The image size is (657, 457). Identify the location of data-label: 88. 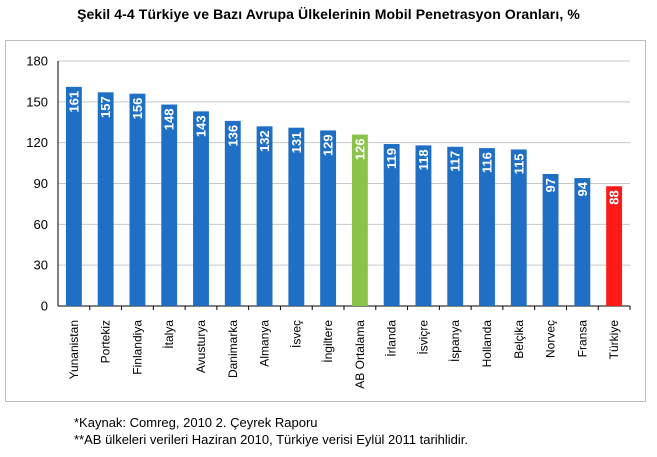
(614, 197).